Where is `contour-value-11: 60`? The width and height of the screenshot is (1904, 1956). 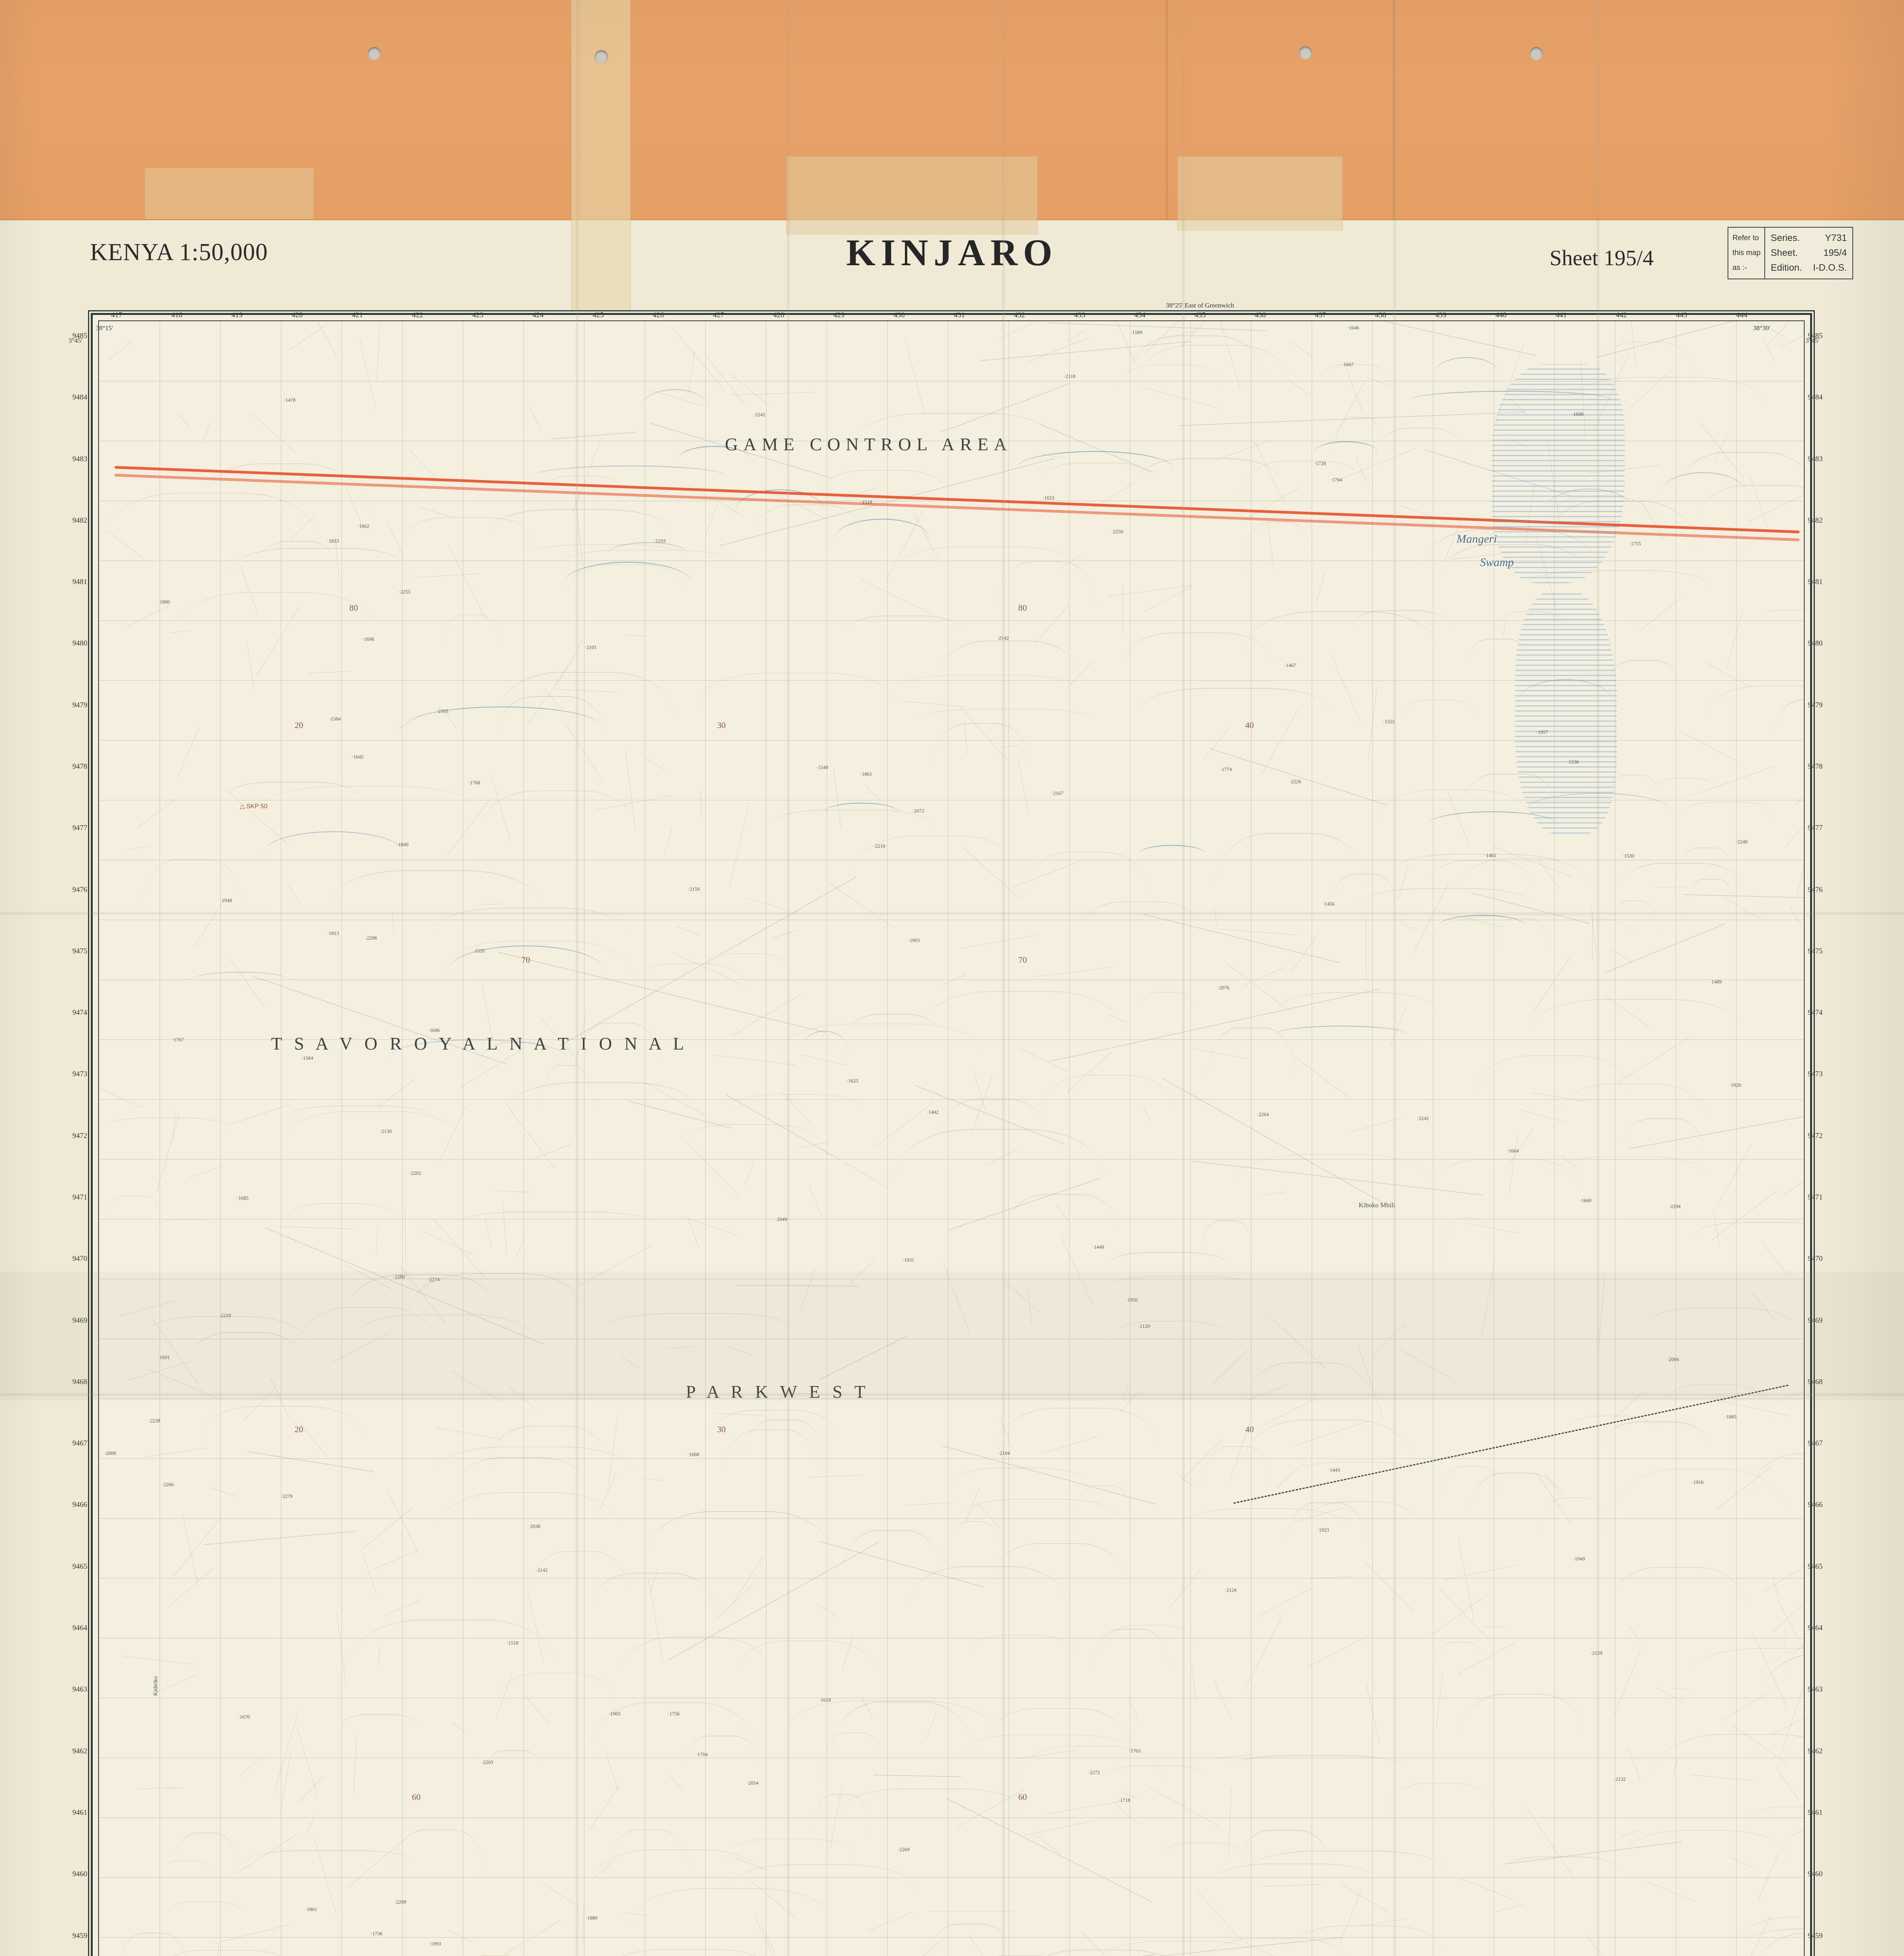 contour-value-11: 60 is located at coordinates (1022, 1797).